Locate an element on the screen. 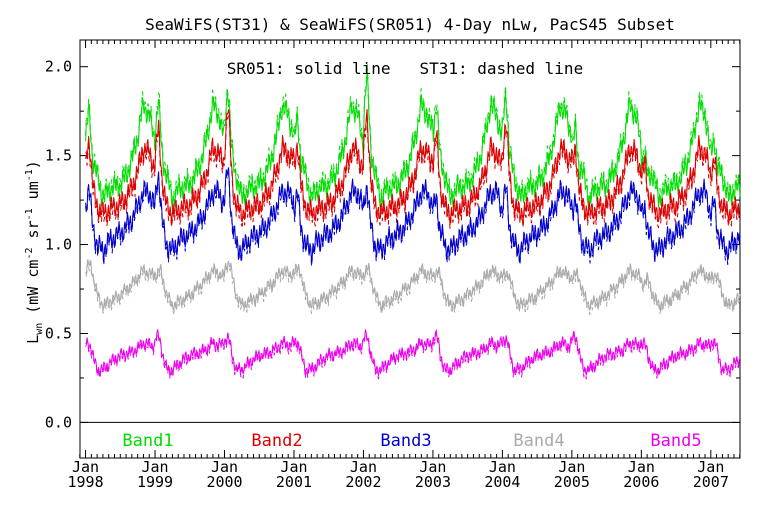 The width and height of the screenshot is (768, 512). y-tick-label: 1.5 is located at coordinates (58, 156).